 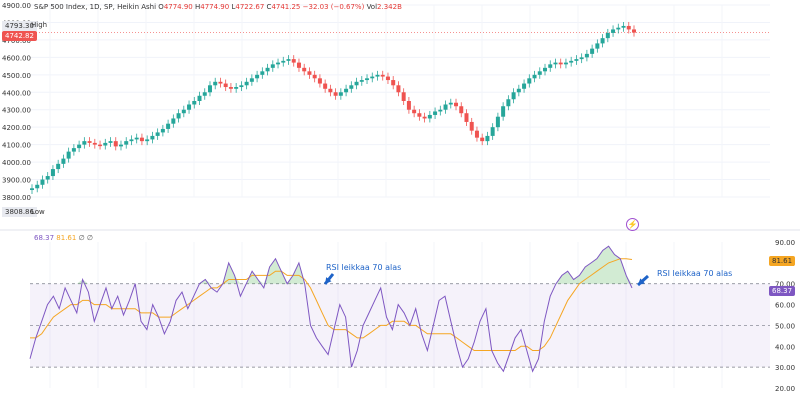 What do you see at coordinates (389, 7) in the screenshot?
I see `volume-value: 2.342B` at bounding box center [389, 7].